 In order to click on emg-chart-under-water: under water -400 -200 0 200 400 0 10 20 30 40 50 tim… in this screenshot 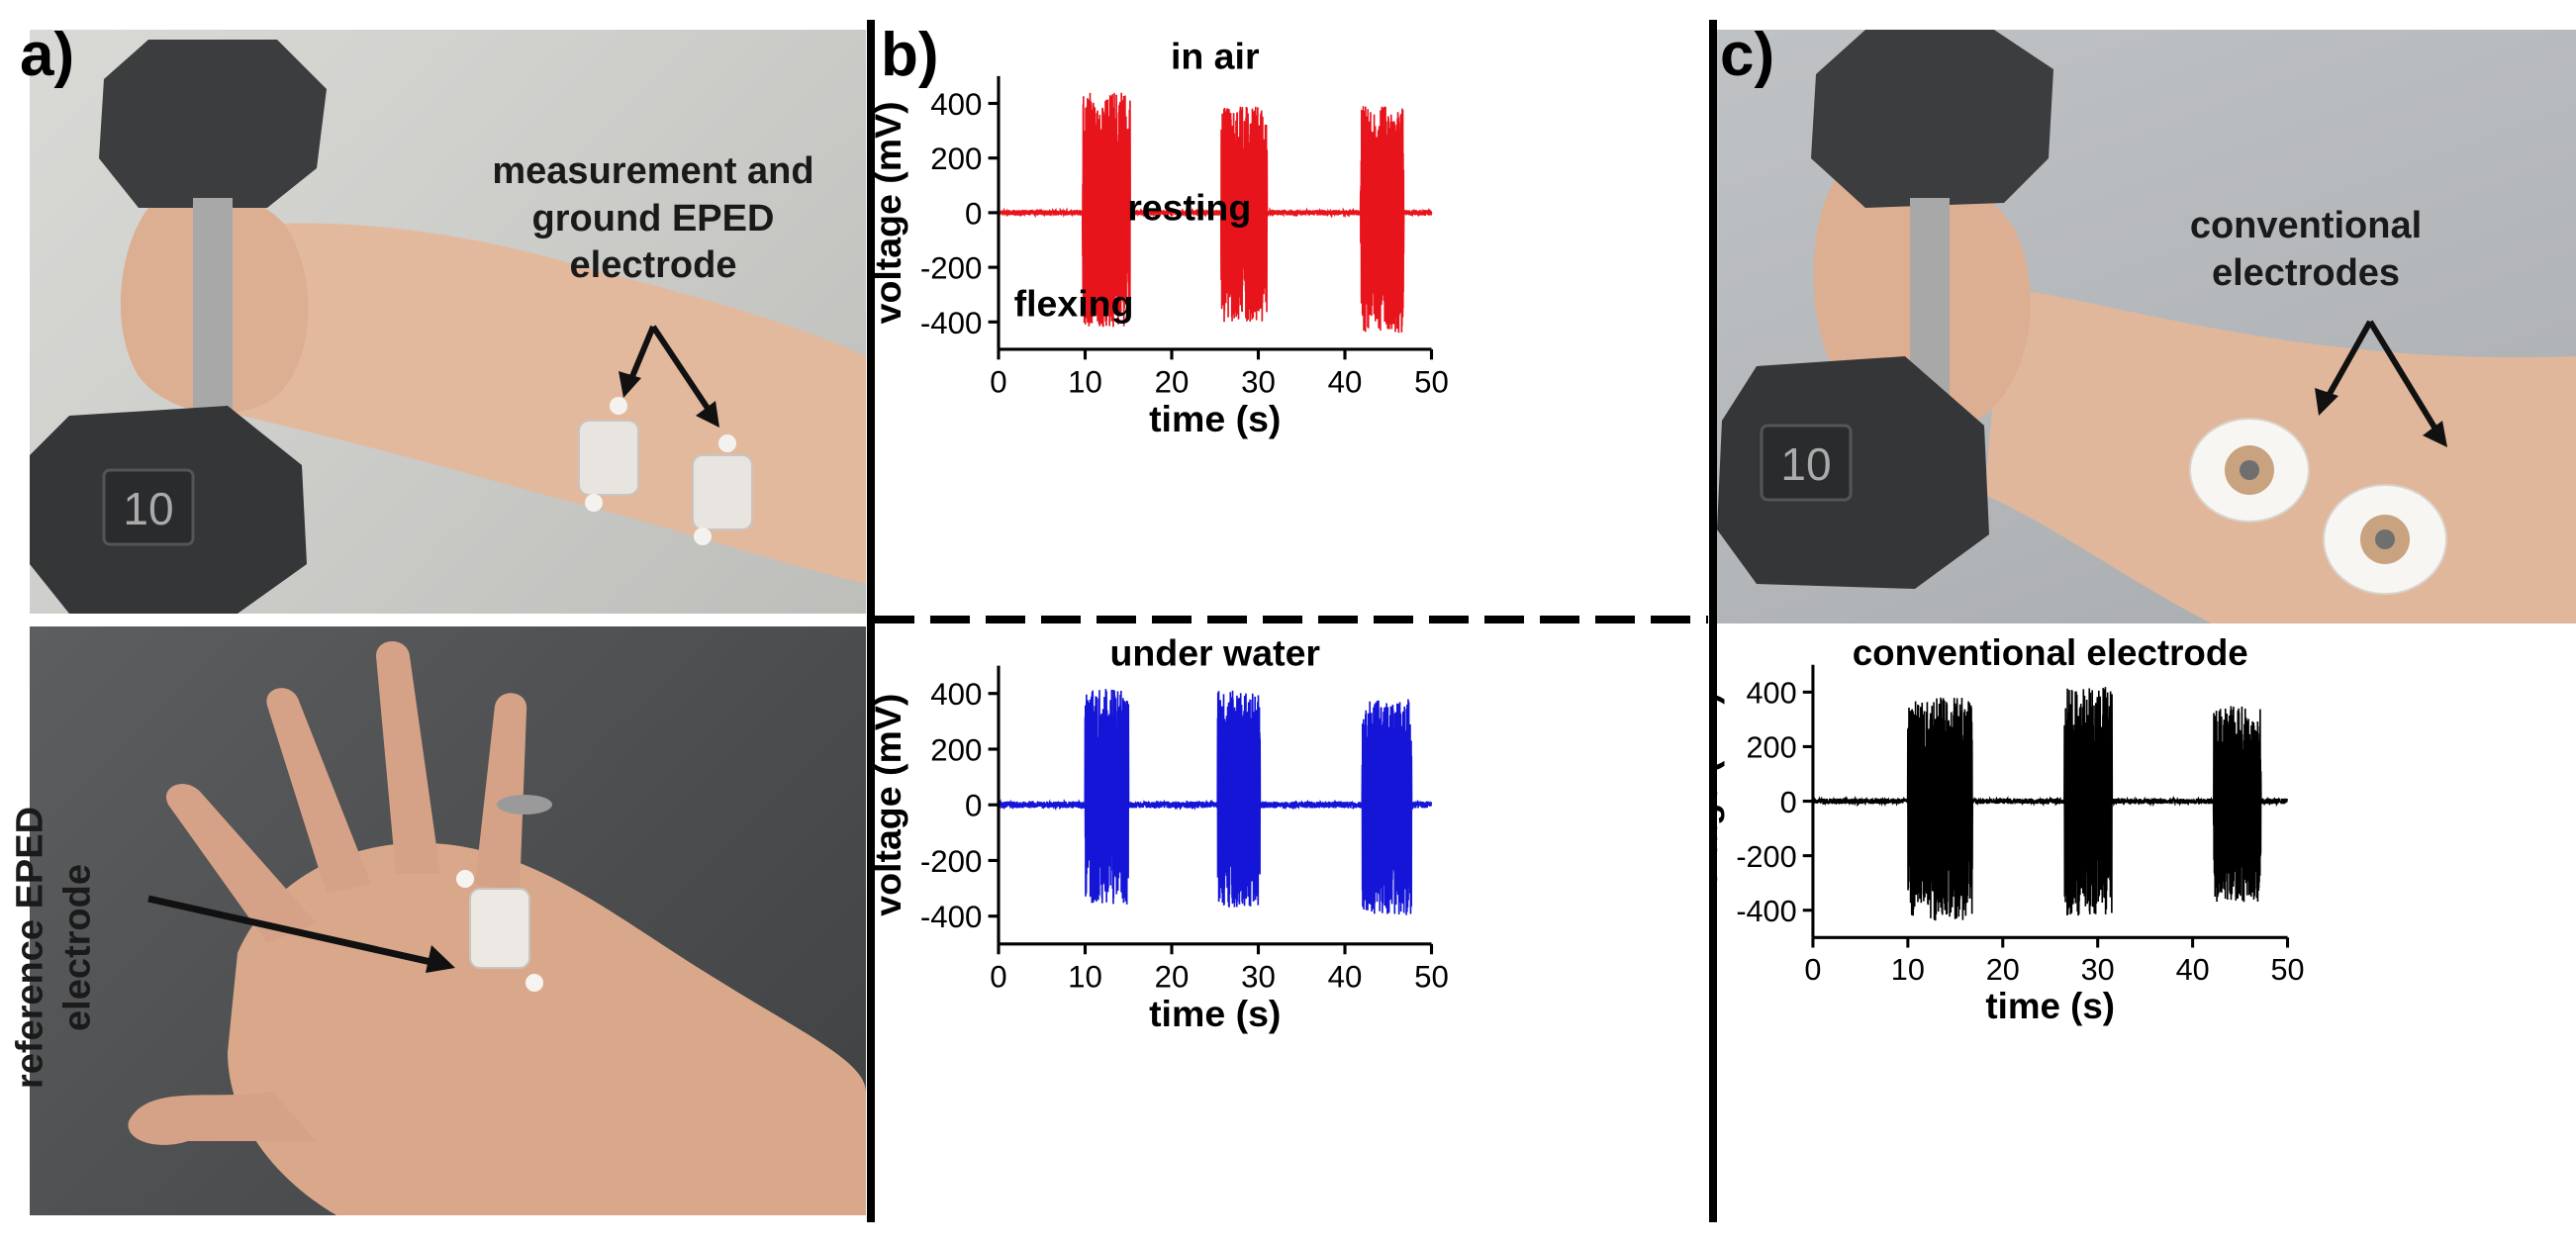, I will do `click(1162, 833)`.